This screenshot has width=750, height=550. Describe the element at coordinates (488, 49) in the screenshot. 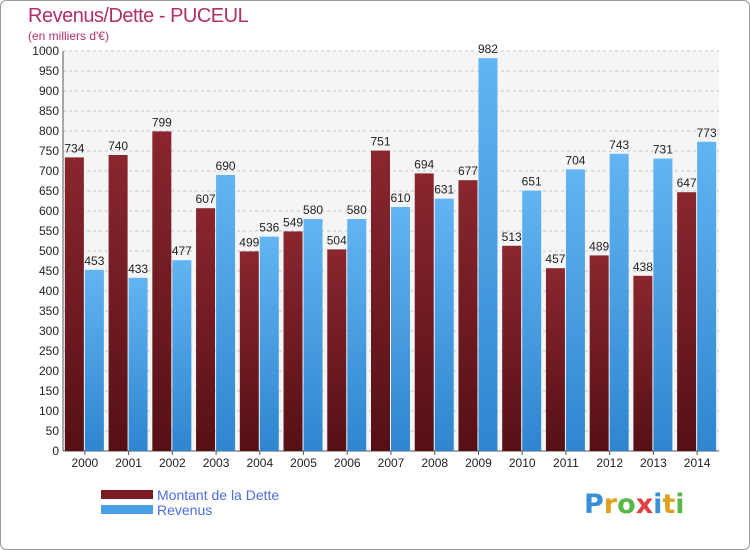

I see `value-label-revenus: 982` at that location.